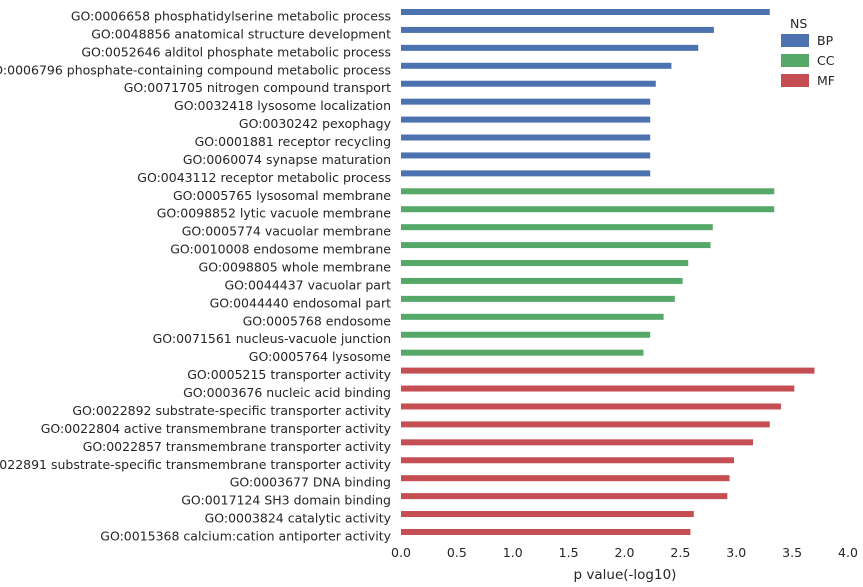 The height and width of the screenshot is (587, 863). What do you see at coordinates (315, 123) in the screenshot?
I see `category-label: GO:0030242 pexophagy` at bounding box center [315, 123].